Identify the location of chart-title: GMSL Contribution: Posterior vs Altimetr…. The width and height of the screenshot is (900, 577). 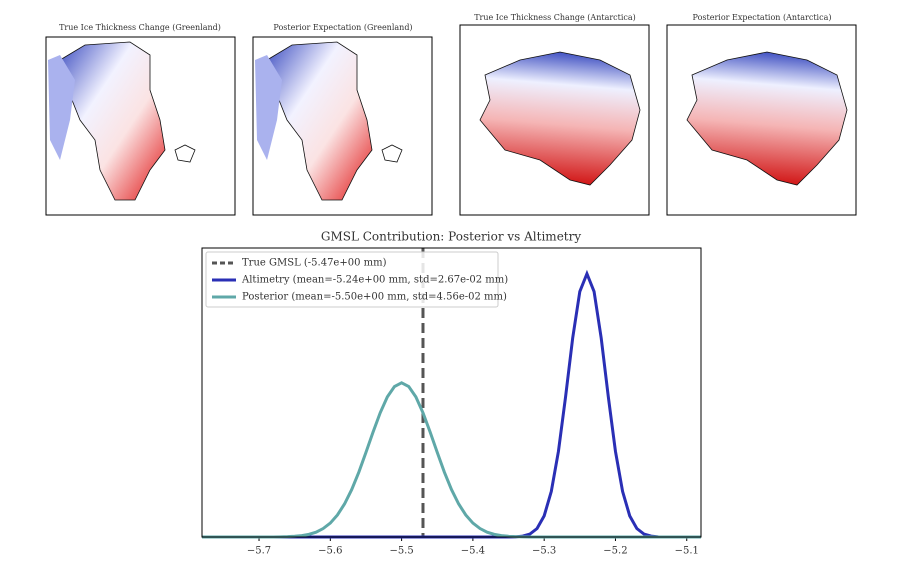
(451, 237).